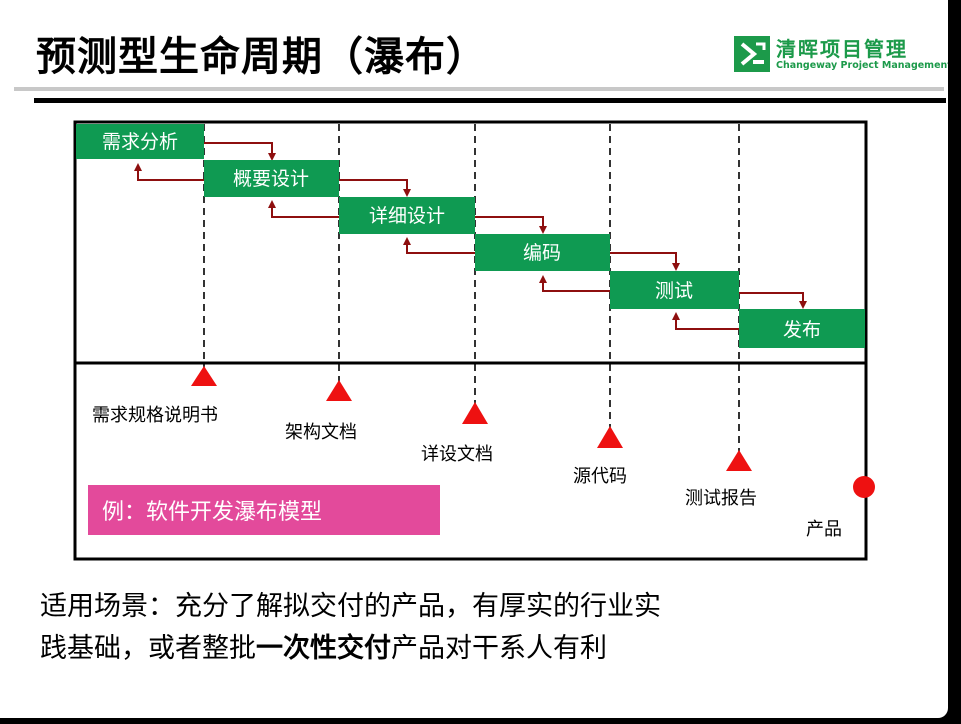 The width and height of the screenshot is (961, 724). I want to click on deliverable-test-report: 测试报告, so click(721, 498).